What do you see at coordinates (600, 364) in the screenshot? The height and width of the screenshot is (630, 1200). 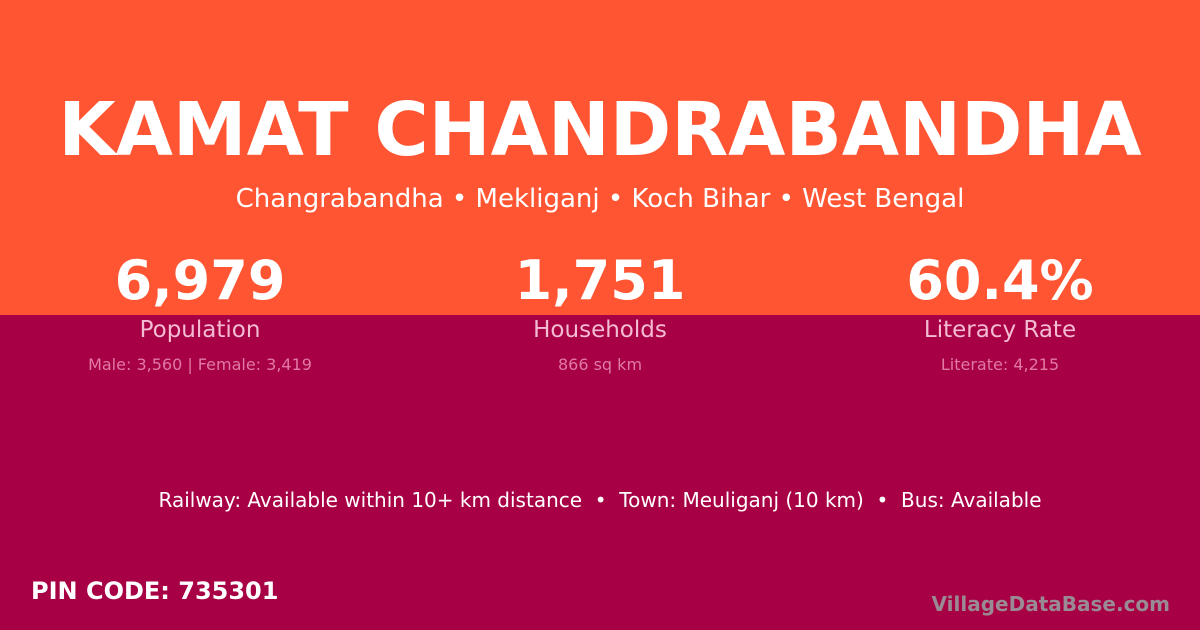 I see `stat-detail: 866 sq km` at bounding box center [600, 364].